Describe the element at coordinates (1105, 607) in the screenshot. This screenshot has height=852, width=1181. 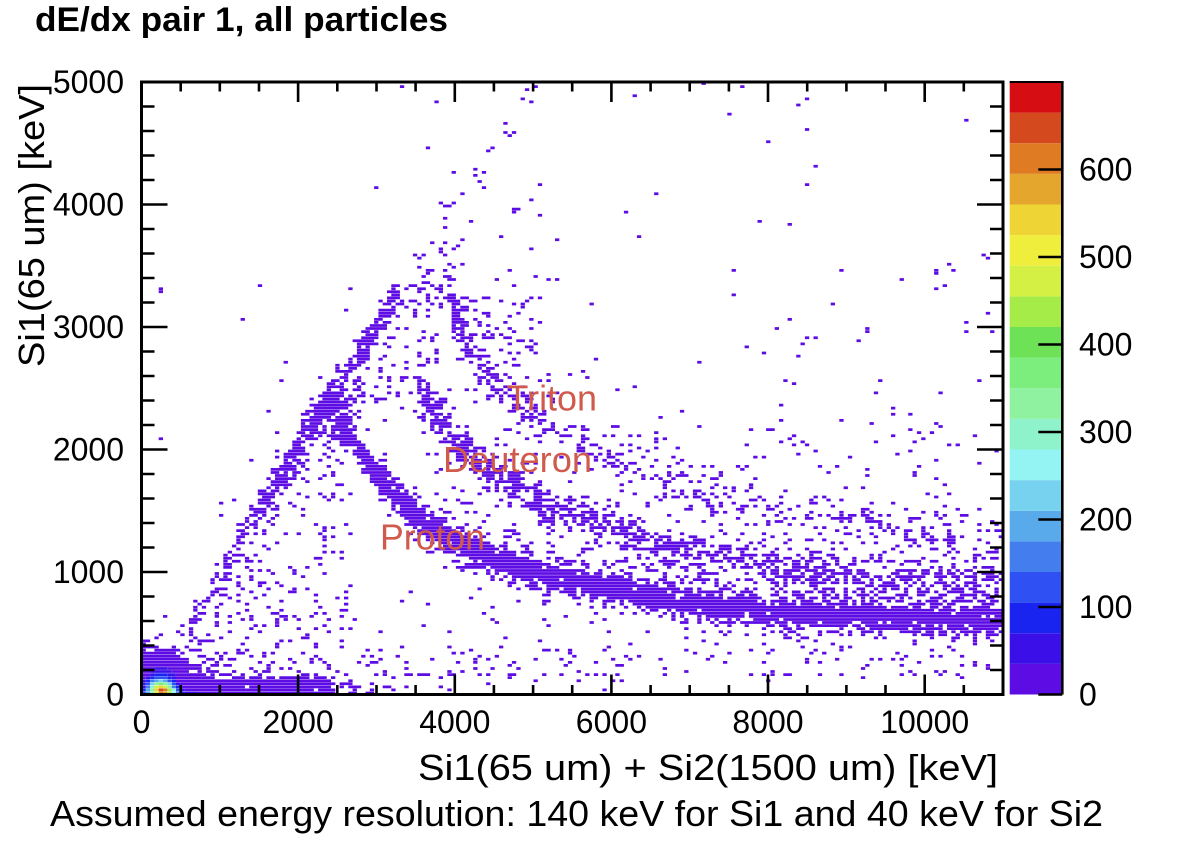
I see `svg-text: 100` at that location.